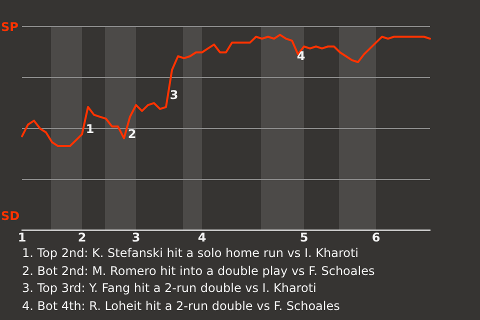 The height and width of the screenshot is (320, 480). I want to click on text: 2. Bot 2nd: M. Romero hit into a double play vs F. Schoales, so click(198, 271).